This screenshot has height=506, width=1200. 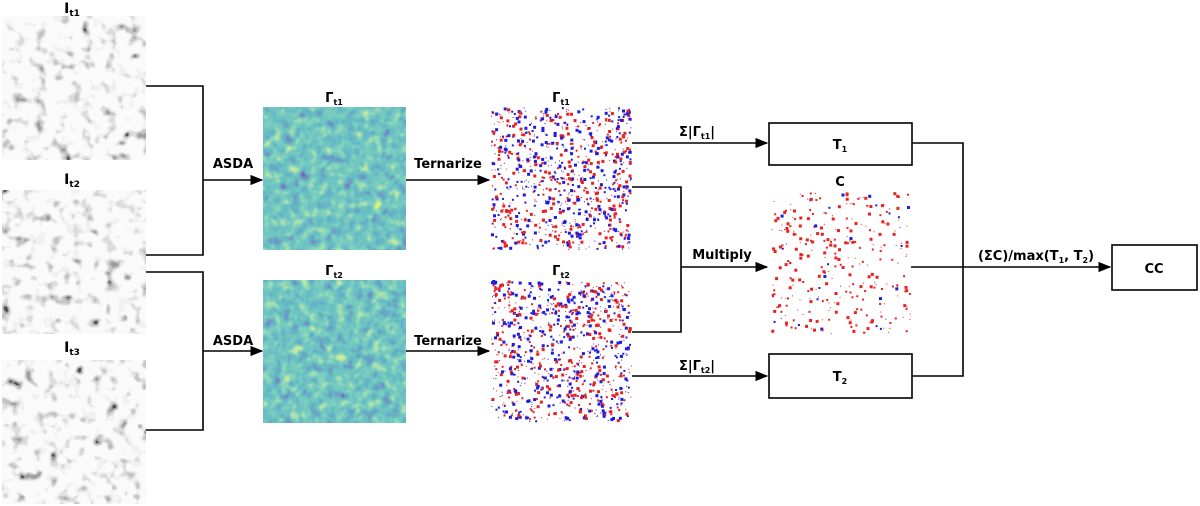 What do you see at coordinates (561, 272) in the screenshot?
I see `ternary-label-t2: Γt2` at bounding box center [561, 272].